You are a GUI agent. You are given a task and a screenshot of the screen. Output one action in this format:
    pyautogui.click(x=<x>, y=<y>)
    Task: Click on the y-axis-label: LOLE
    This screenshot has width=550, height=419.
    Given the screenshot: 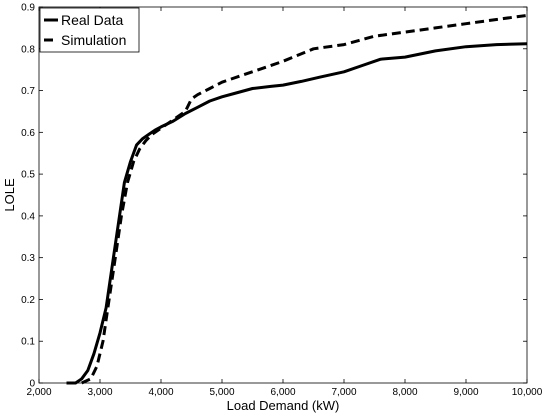 What is the action you would take?
    pyautogui.click(x=9, y=195)
    